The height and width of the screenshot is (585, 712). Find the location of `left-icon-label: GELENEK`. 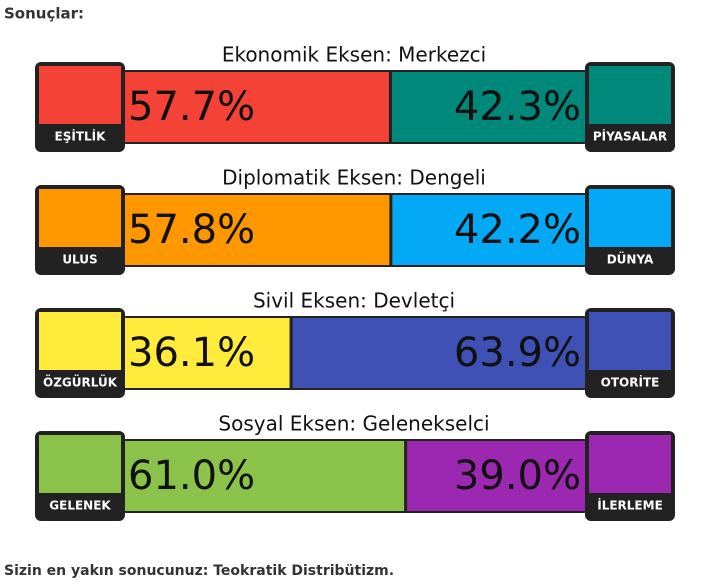

left-icon-label: GELENEK is located at coordinates (80, 506).